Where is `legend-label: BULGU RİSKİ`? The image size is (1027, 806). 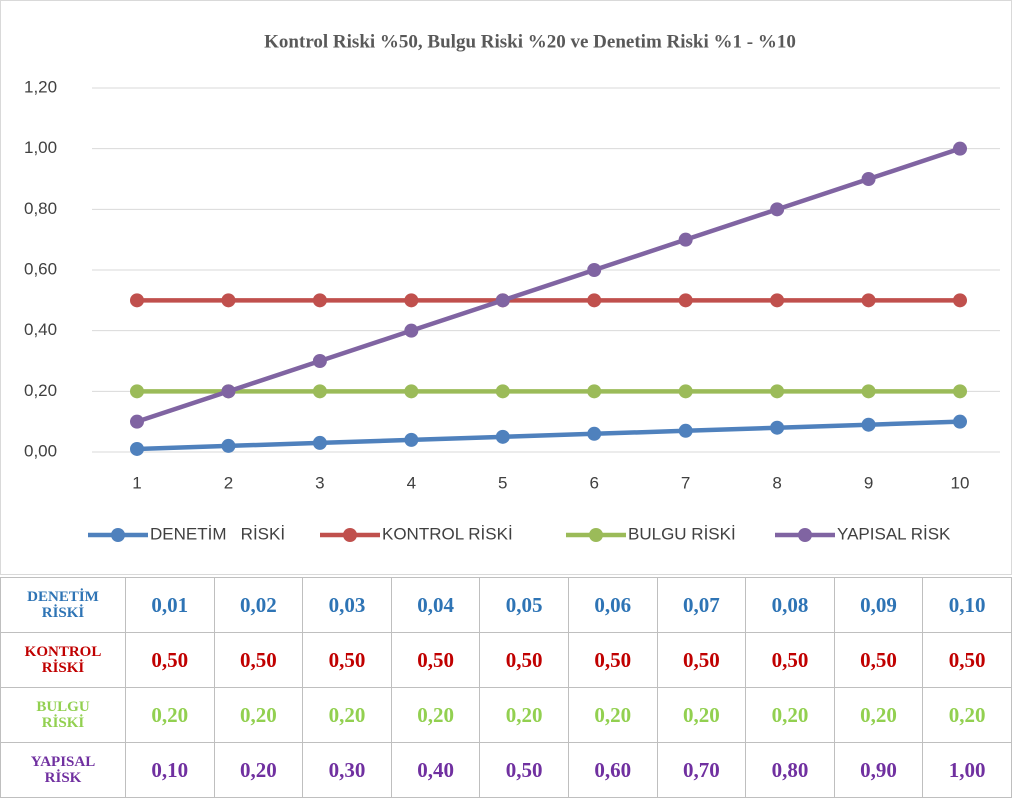 legend-label: BULGU RİSKİ is located at coordinates (682, 533).